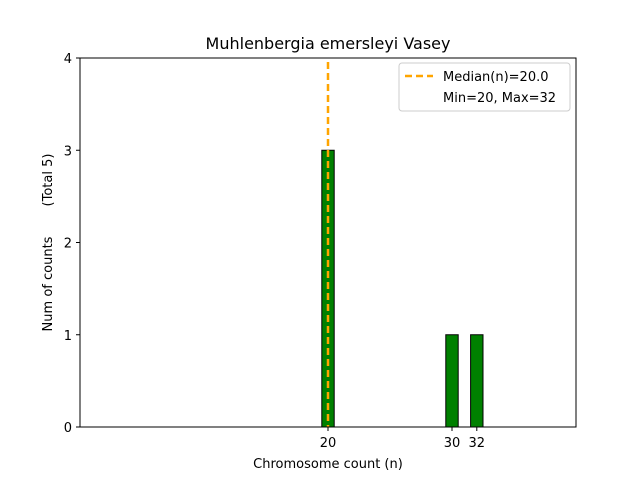 The image size is (640, 480). Describe the element at coordinates (68, 151) in the screenshot. I see `y-tick-label: 3` at that location.